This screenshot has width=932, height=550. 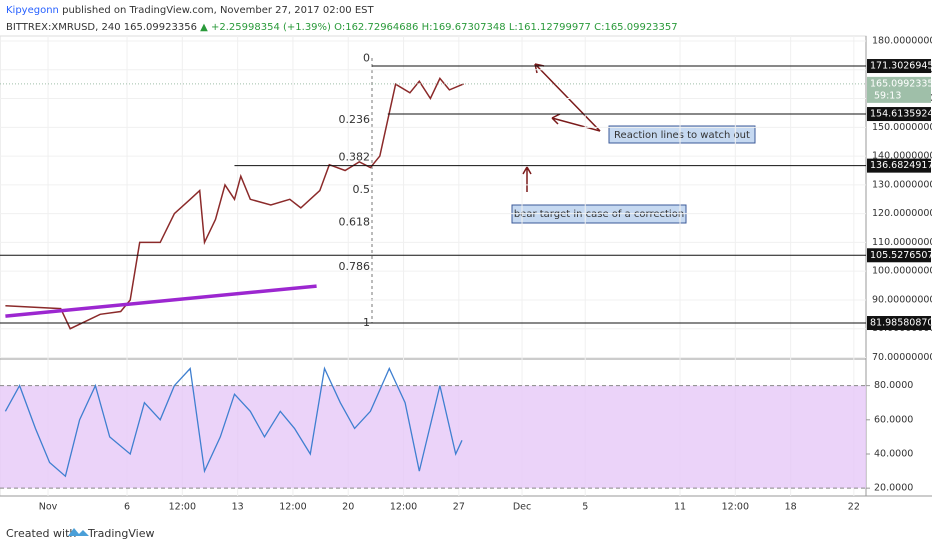 I want to click on current-price: 165.09923357, so click(x=901, y=83).